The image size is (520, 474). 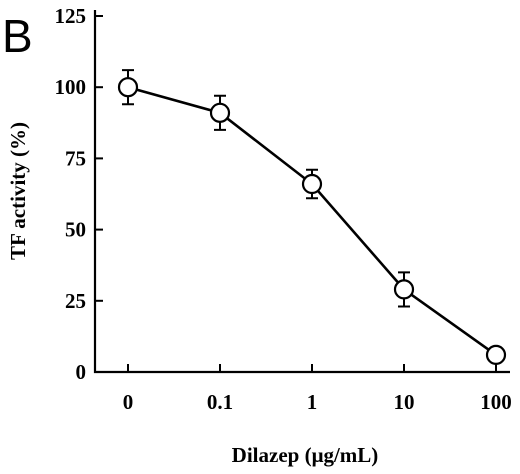 What do you see at coordinates (220, 402) in the screenshot?
I see `x-tick-label: 0.1` at bounding box center [220, 402].